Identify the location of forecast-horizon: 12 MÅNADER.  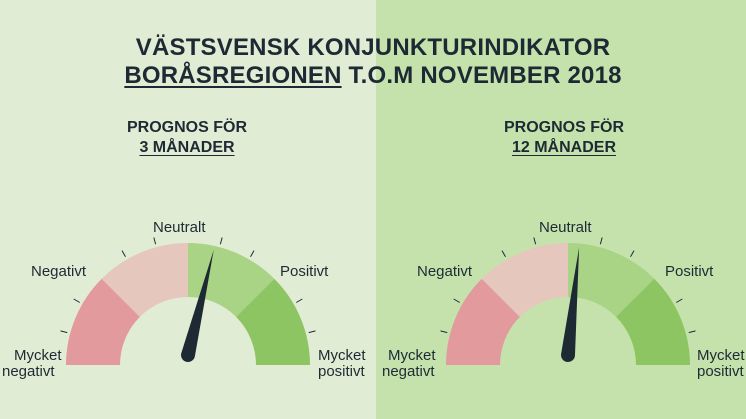
(563, 147).